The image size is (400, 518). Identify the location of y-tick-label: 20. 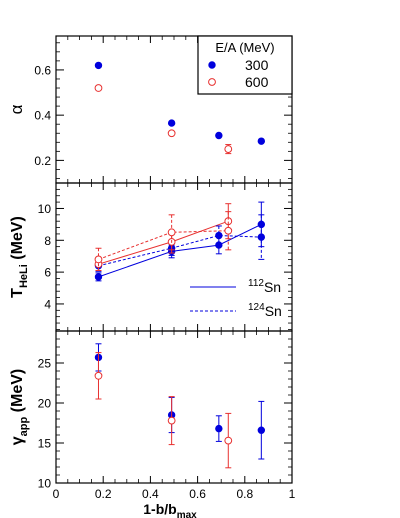
(45, 404).